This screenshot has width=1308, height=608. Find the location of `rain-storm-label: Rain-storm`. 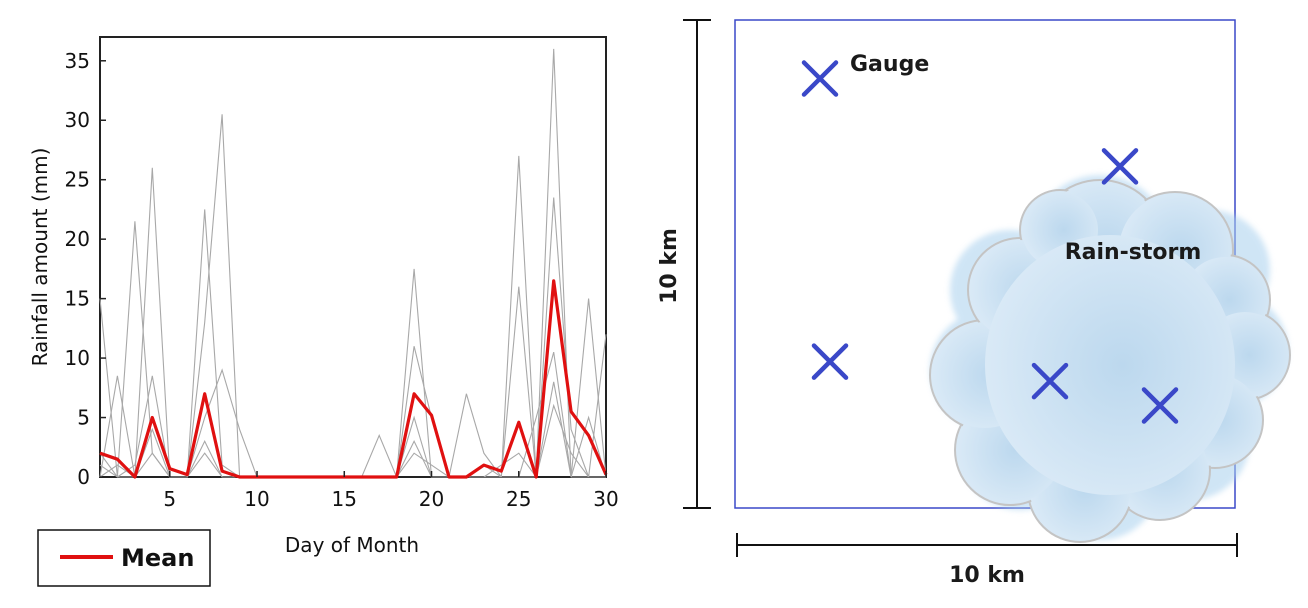

rain-storm-label: Rain-storm is located at coordinates (1133, 252).